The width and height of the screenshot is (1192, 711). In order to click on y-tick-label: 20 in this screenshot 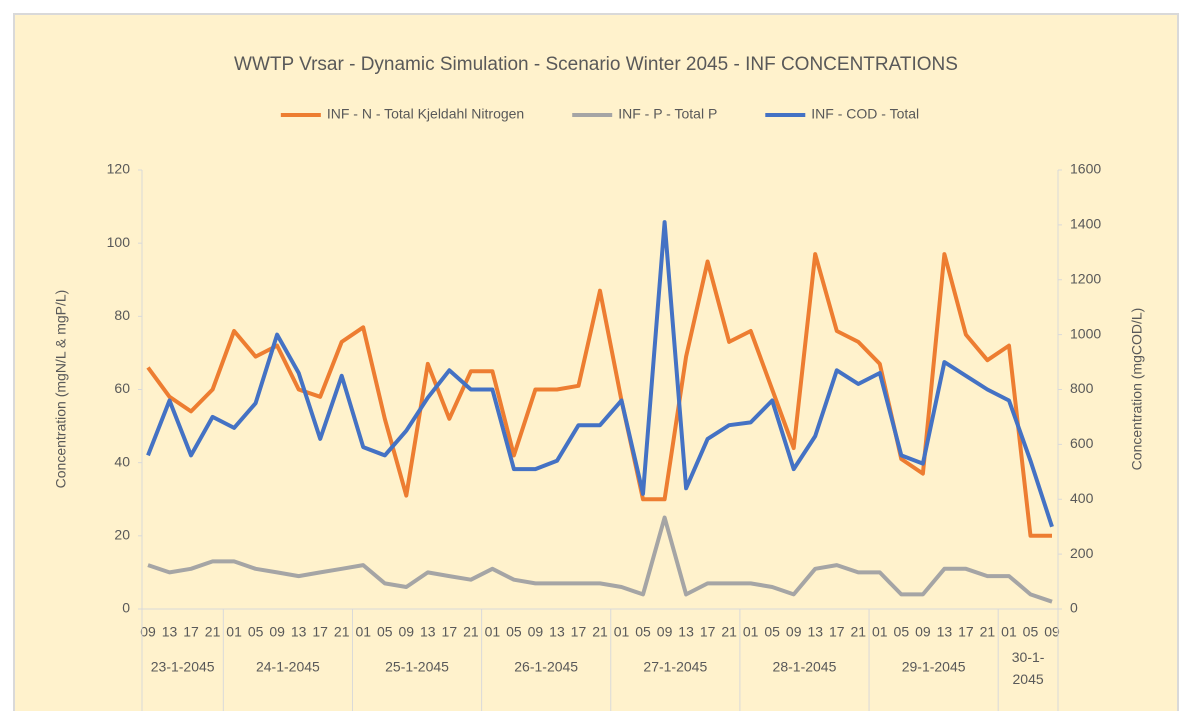, I will do `click(122, 535)`.